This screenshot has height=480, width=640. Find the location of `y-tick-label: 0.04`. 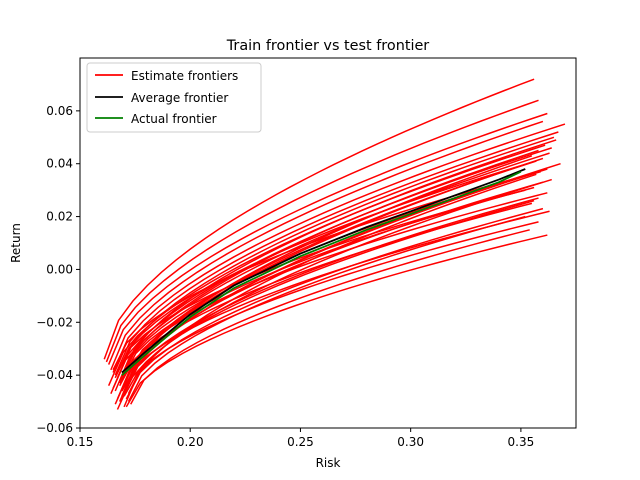

y-tick-label: 0.04 is located at coordinates (59, 164).